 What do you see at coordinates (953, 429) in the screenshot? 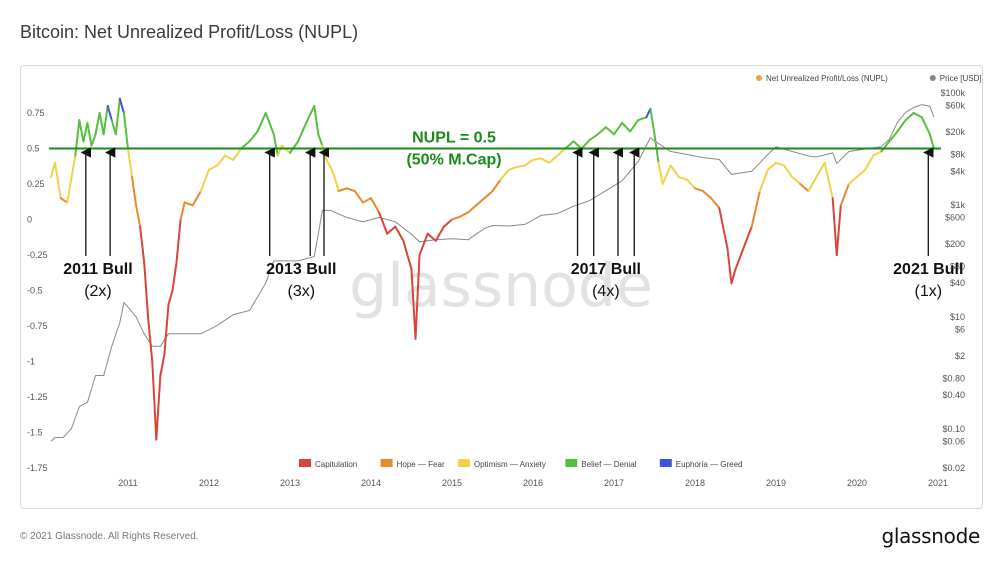
I see `right-axis-tick: $0.10` at bounding box center [953, 429].